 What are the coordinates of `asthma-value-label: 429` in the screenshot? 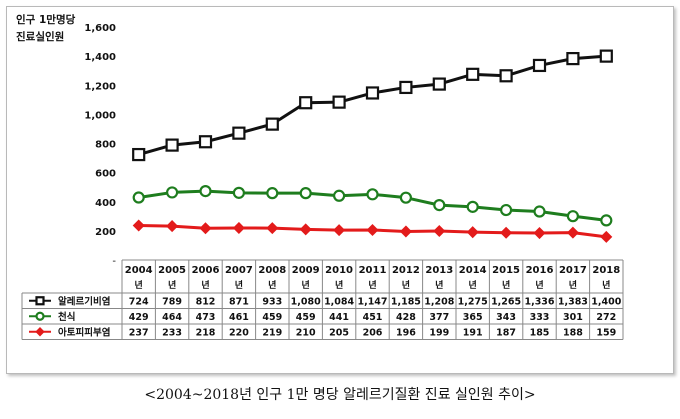 It's located at (139, 317).